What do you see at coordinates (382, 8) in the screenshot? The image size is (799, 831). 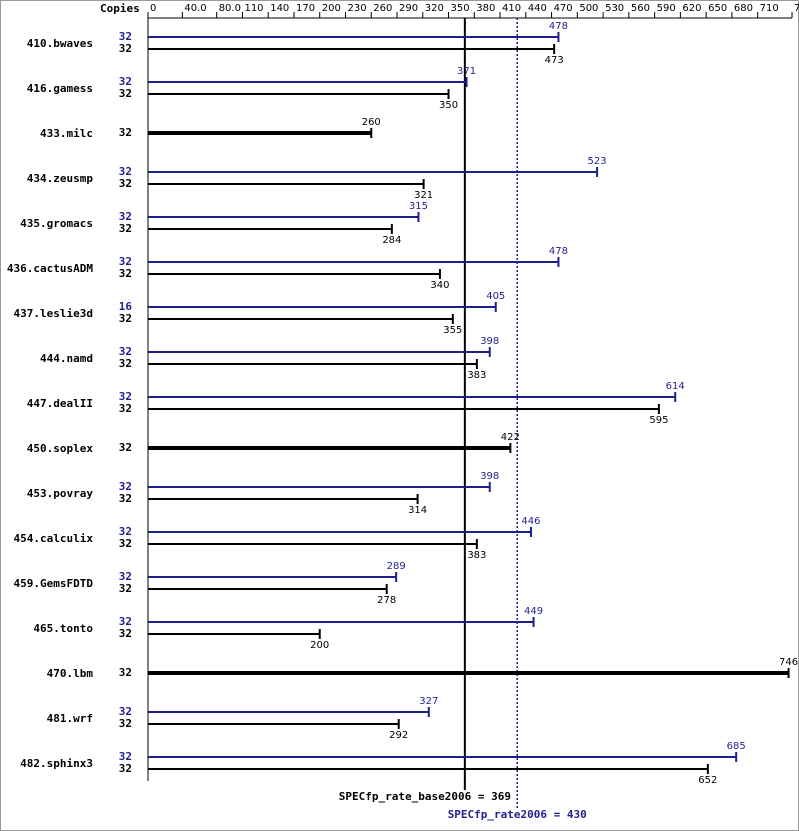 I see `x-tick-label: 260` at bounding box center [382, 8].